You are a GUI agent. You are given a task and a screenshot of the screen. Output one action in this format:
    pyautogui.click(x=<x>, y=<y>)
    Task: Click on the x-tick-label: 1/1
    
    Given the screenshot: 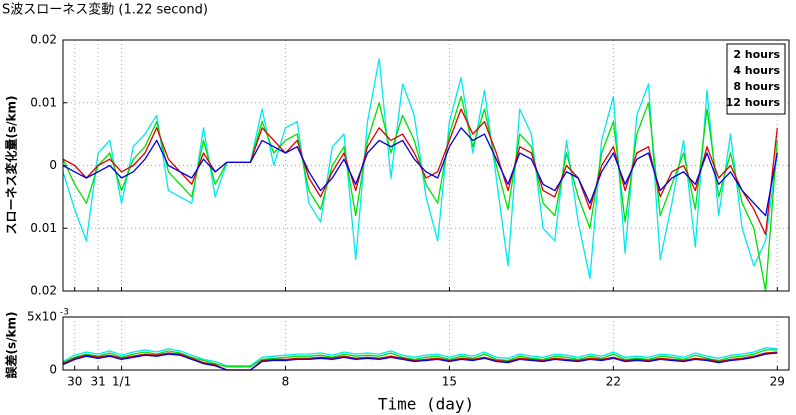 What is the action you would take?
    pyautogui.click(x=121, y=382)
    